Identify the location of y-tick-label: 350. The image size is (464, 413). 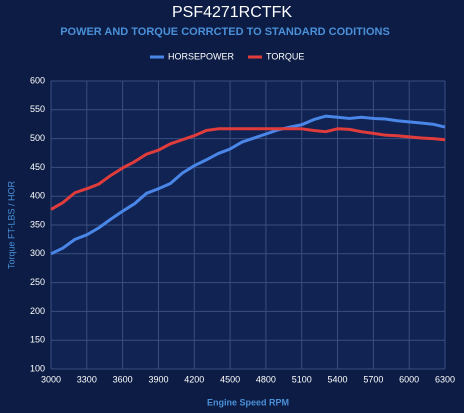
(37, 224).